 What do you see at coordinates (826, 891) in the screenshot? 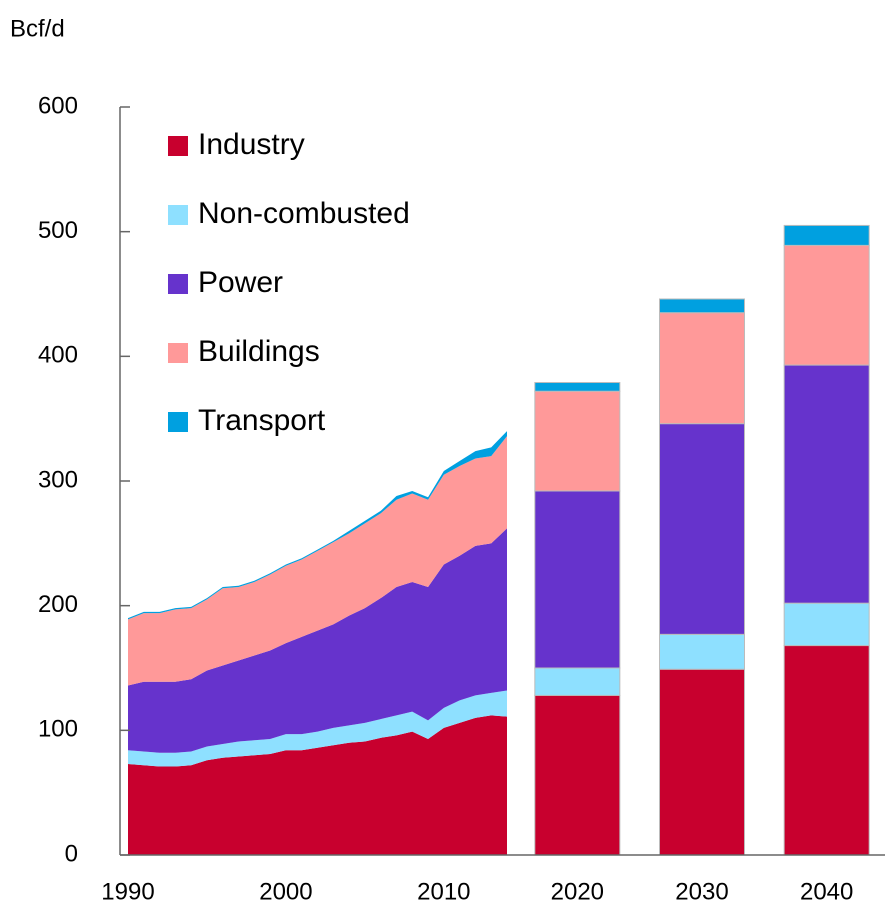
I see `x-tick-label: 2040` at bounding box center [826, 891].